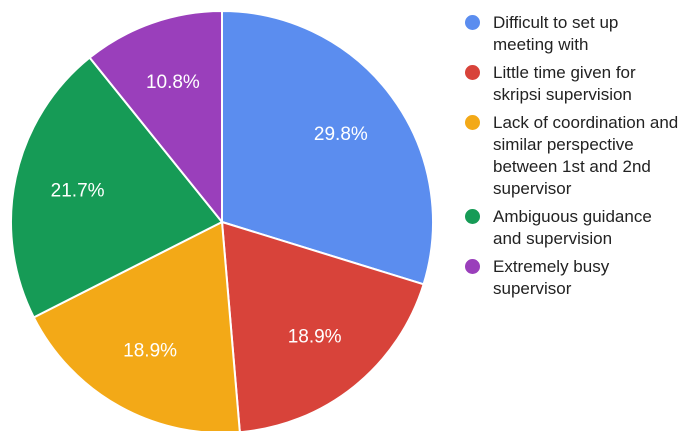 The width and height of the screenshot is (685, 431). Describe the element at coordinates (556, 33) in the screenshot. I see `legend-label: Difficult to set up meeting with` at that location.